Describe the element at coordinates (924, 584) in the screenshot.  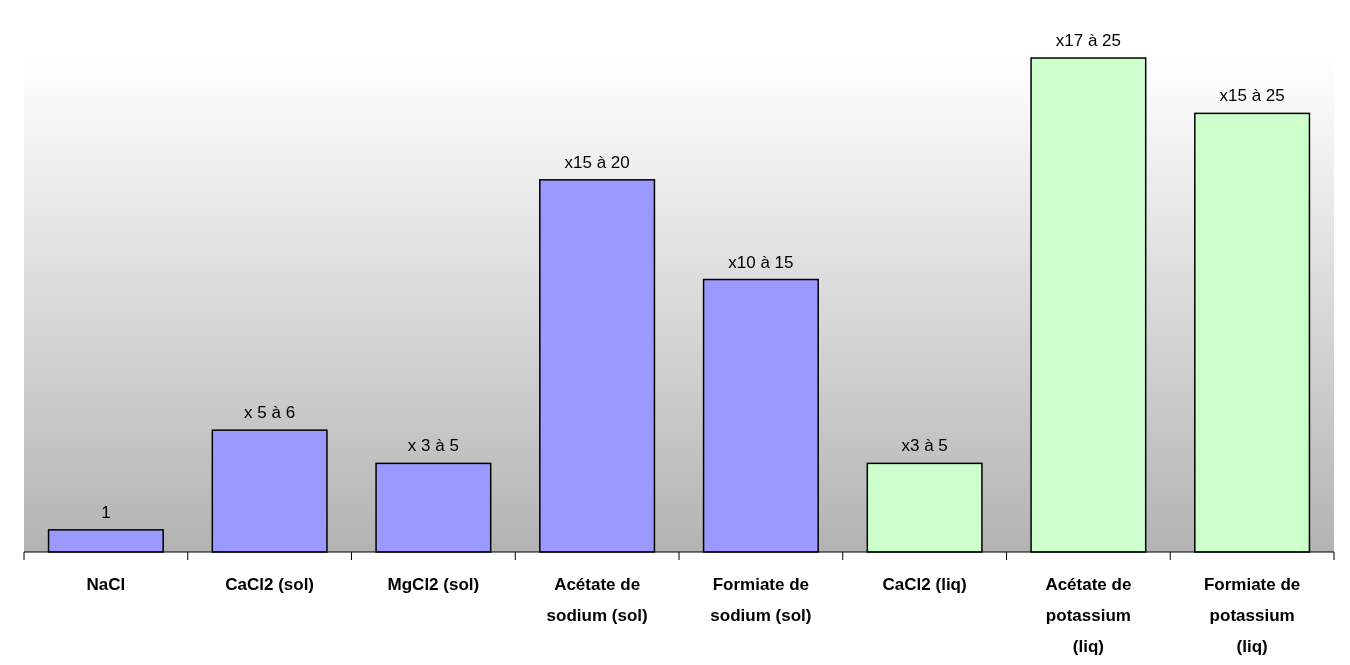
I see `x-tick-label: CaCl2 (liq)` at that location.